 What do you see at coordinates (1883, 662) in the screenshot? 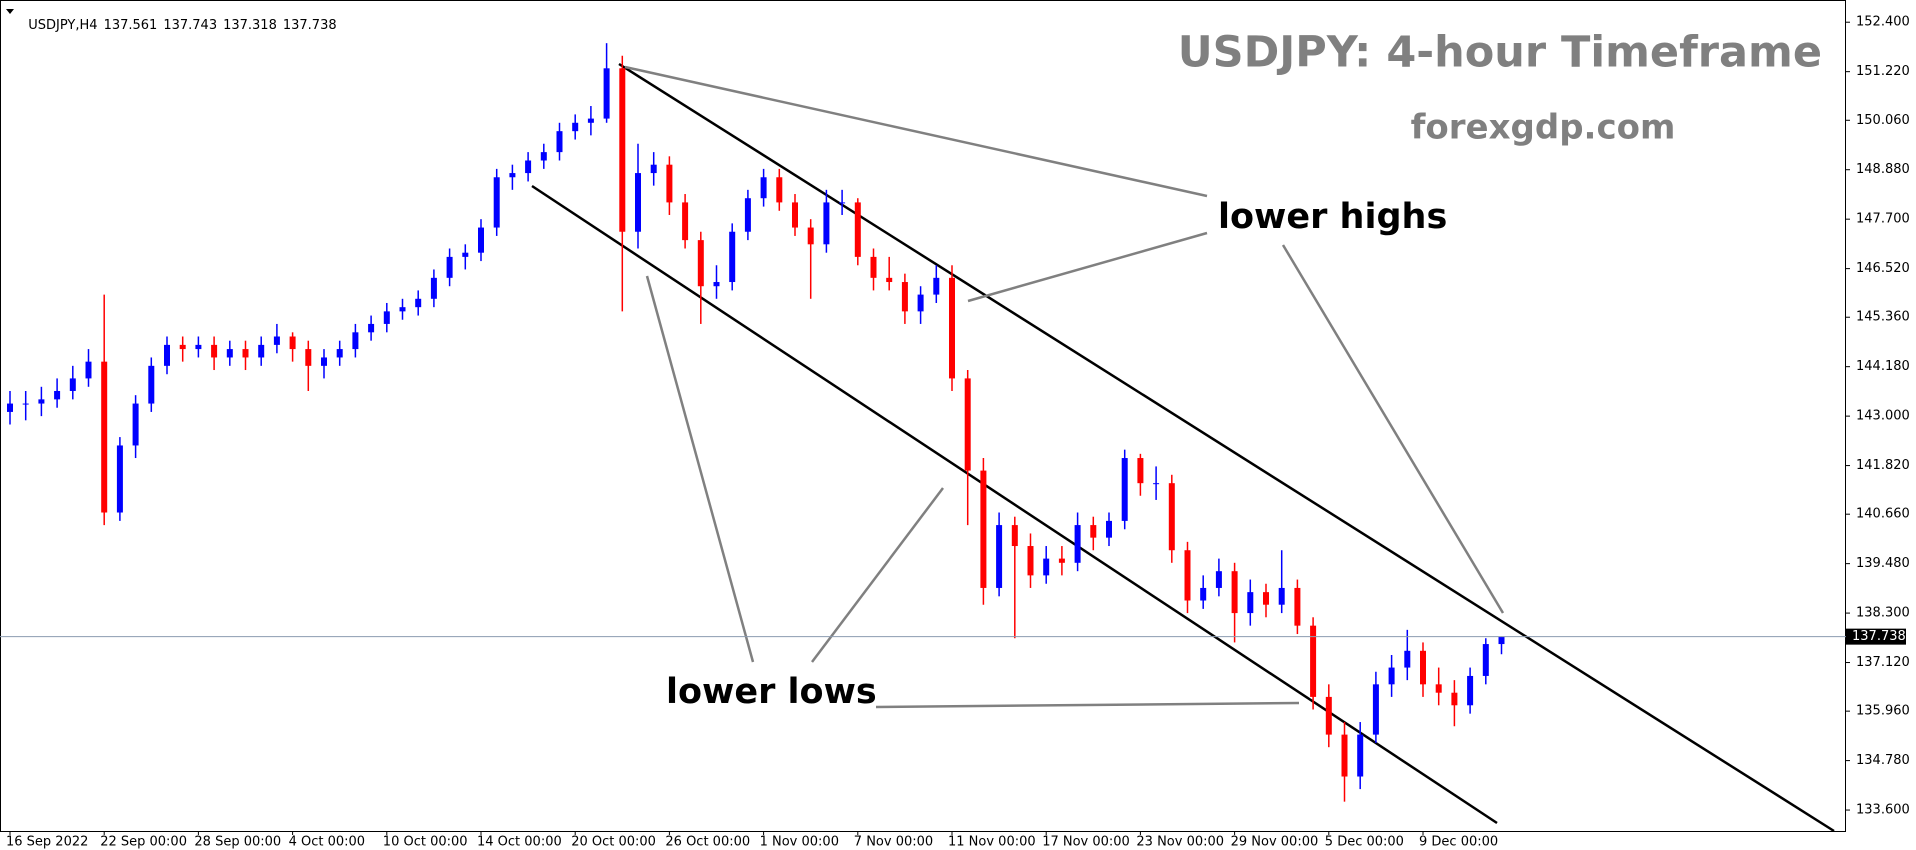
I see `y-tick-label: 137.120` at bounding box center [1883, 662].